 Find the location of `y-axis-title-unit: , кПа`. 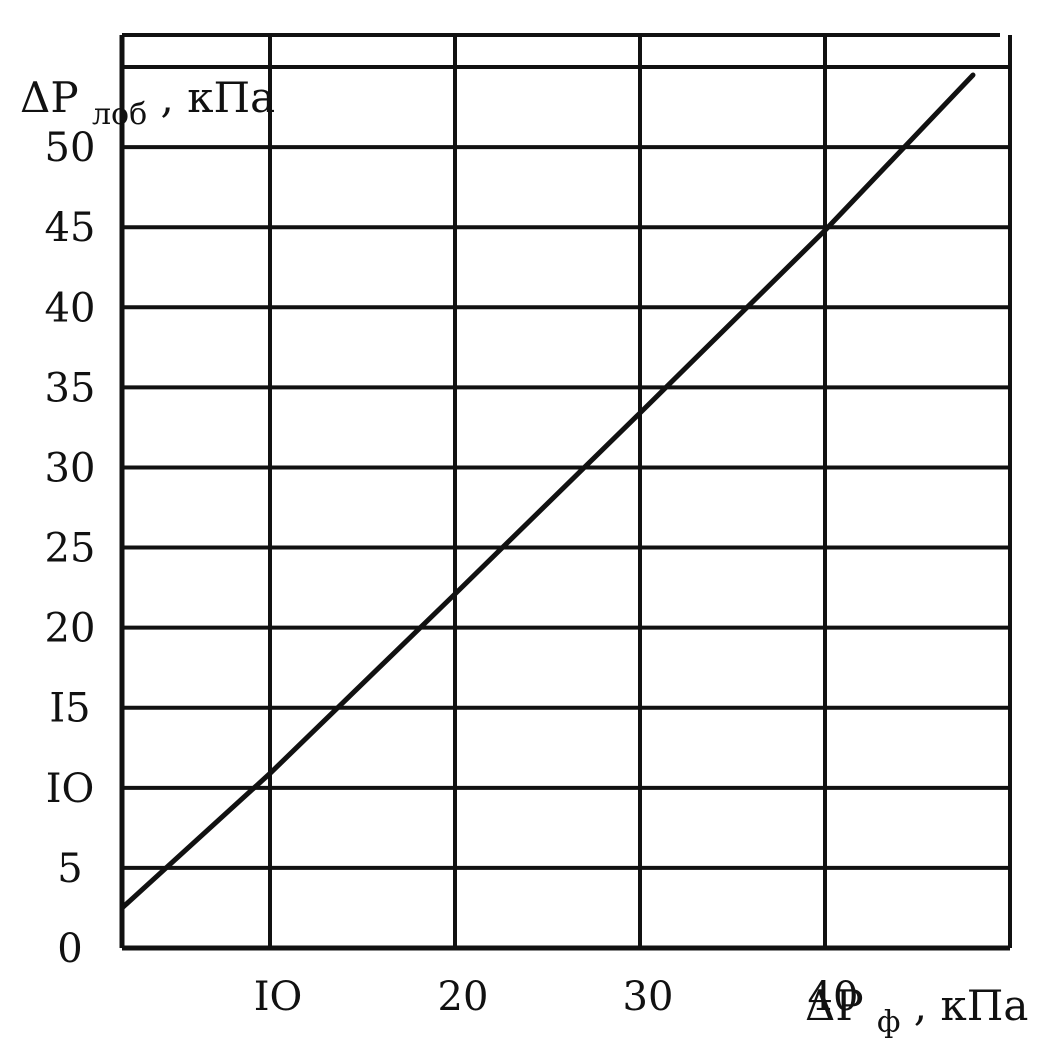

y-axis-title-unit: , кПа is located at coordinates (218, 97).